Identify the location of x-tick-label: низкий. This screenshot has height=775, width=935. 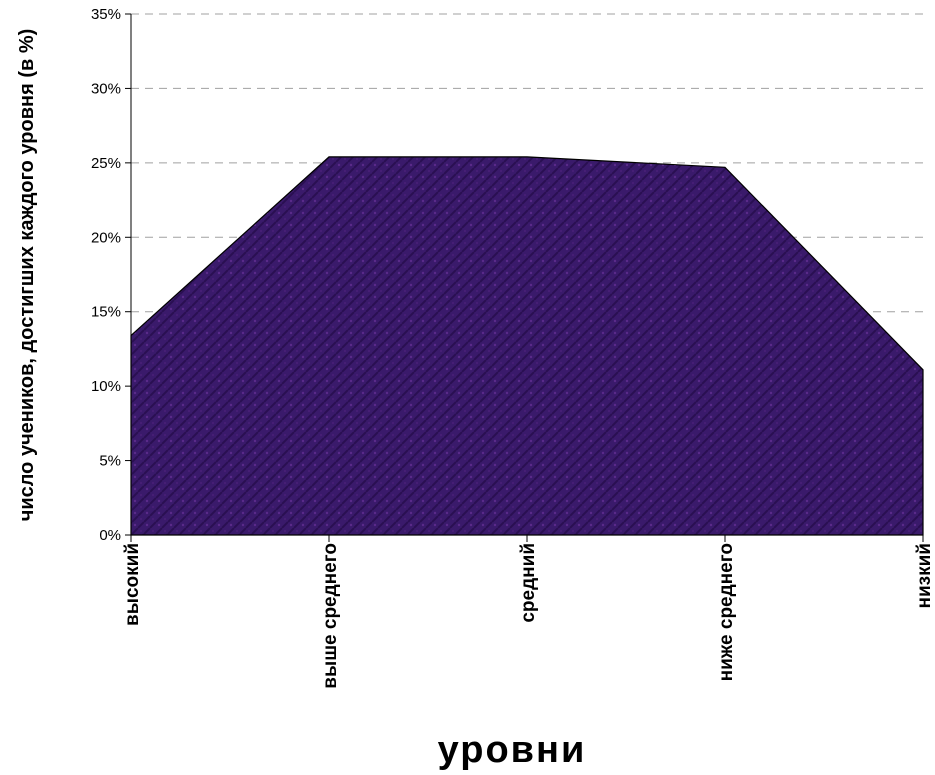
(924, 575).